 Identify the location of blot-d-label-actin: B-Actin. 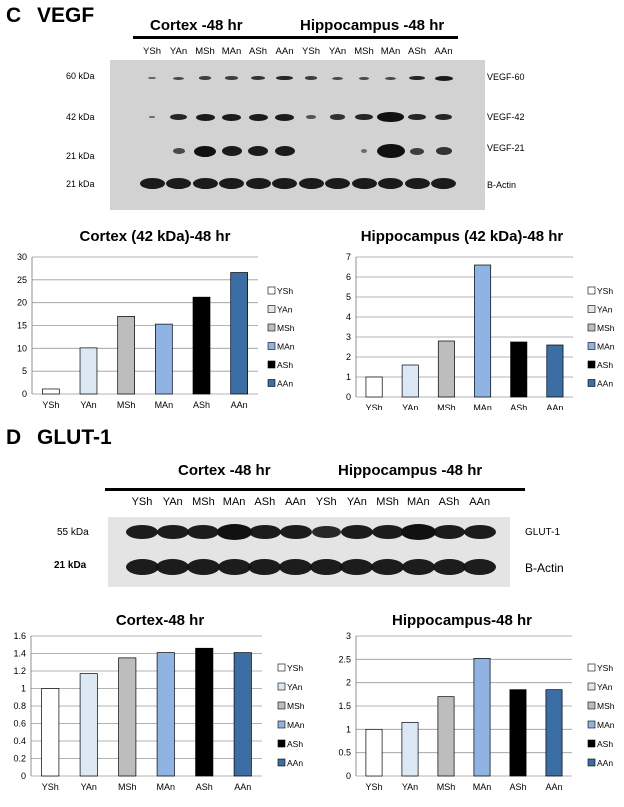
(544, 568).